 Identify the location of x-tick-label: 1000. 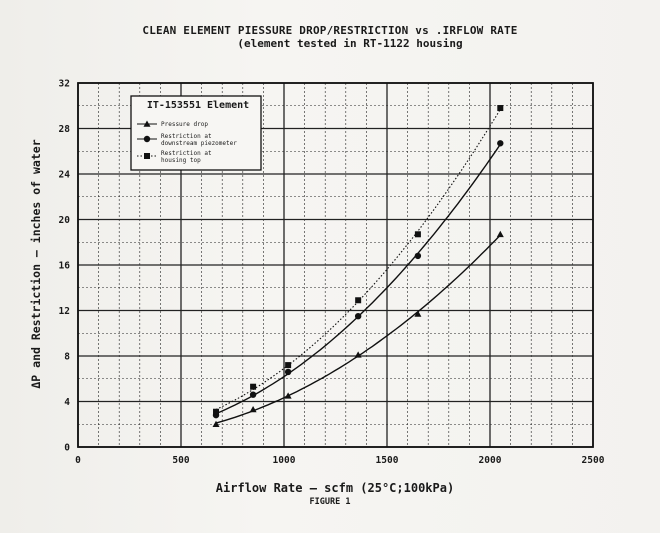
(284, 460).